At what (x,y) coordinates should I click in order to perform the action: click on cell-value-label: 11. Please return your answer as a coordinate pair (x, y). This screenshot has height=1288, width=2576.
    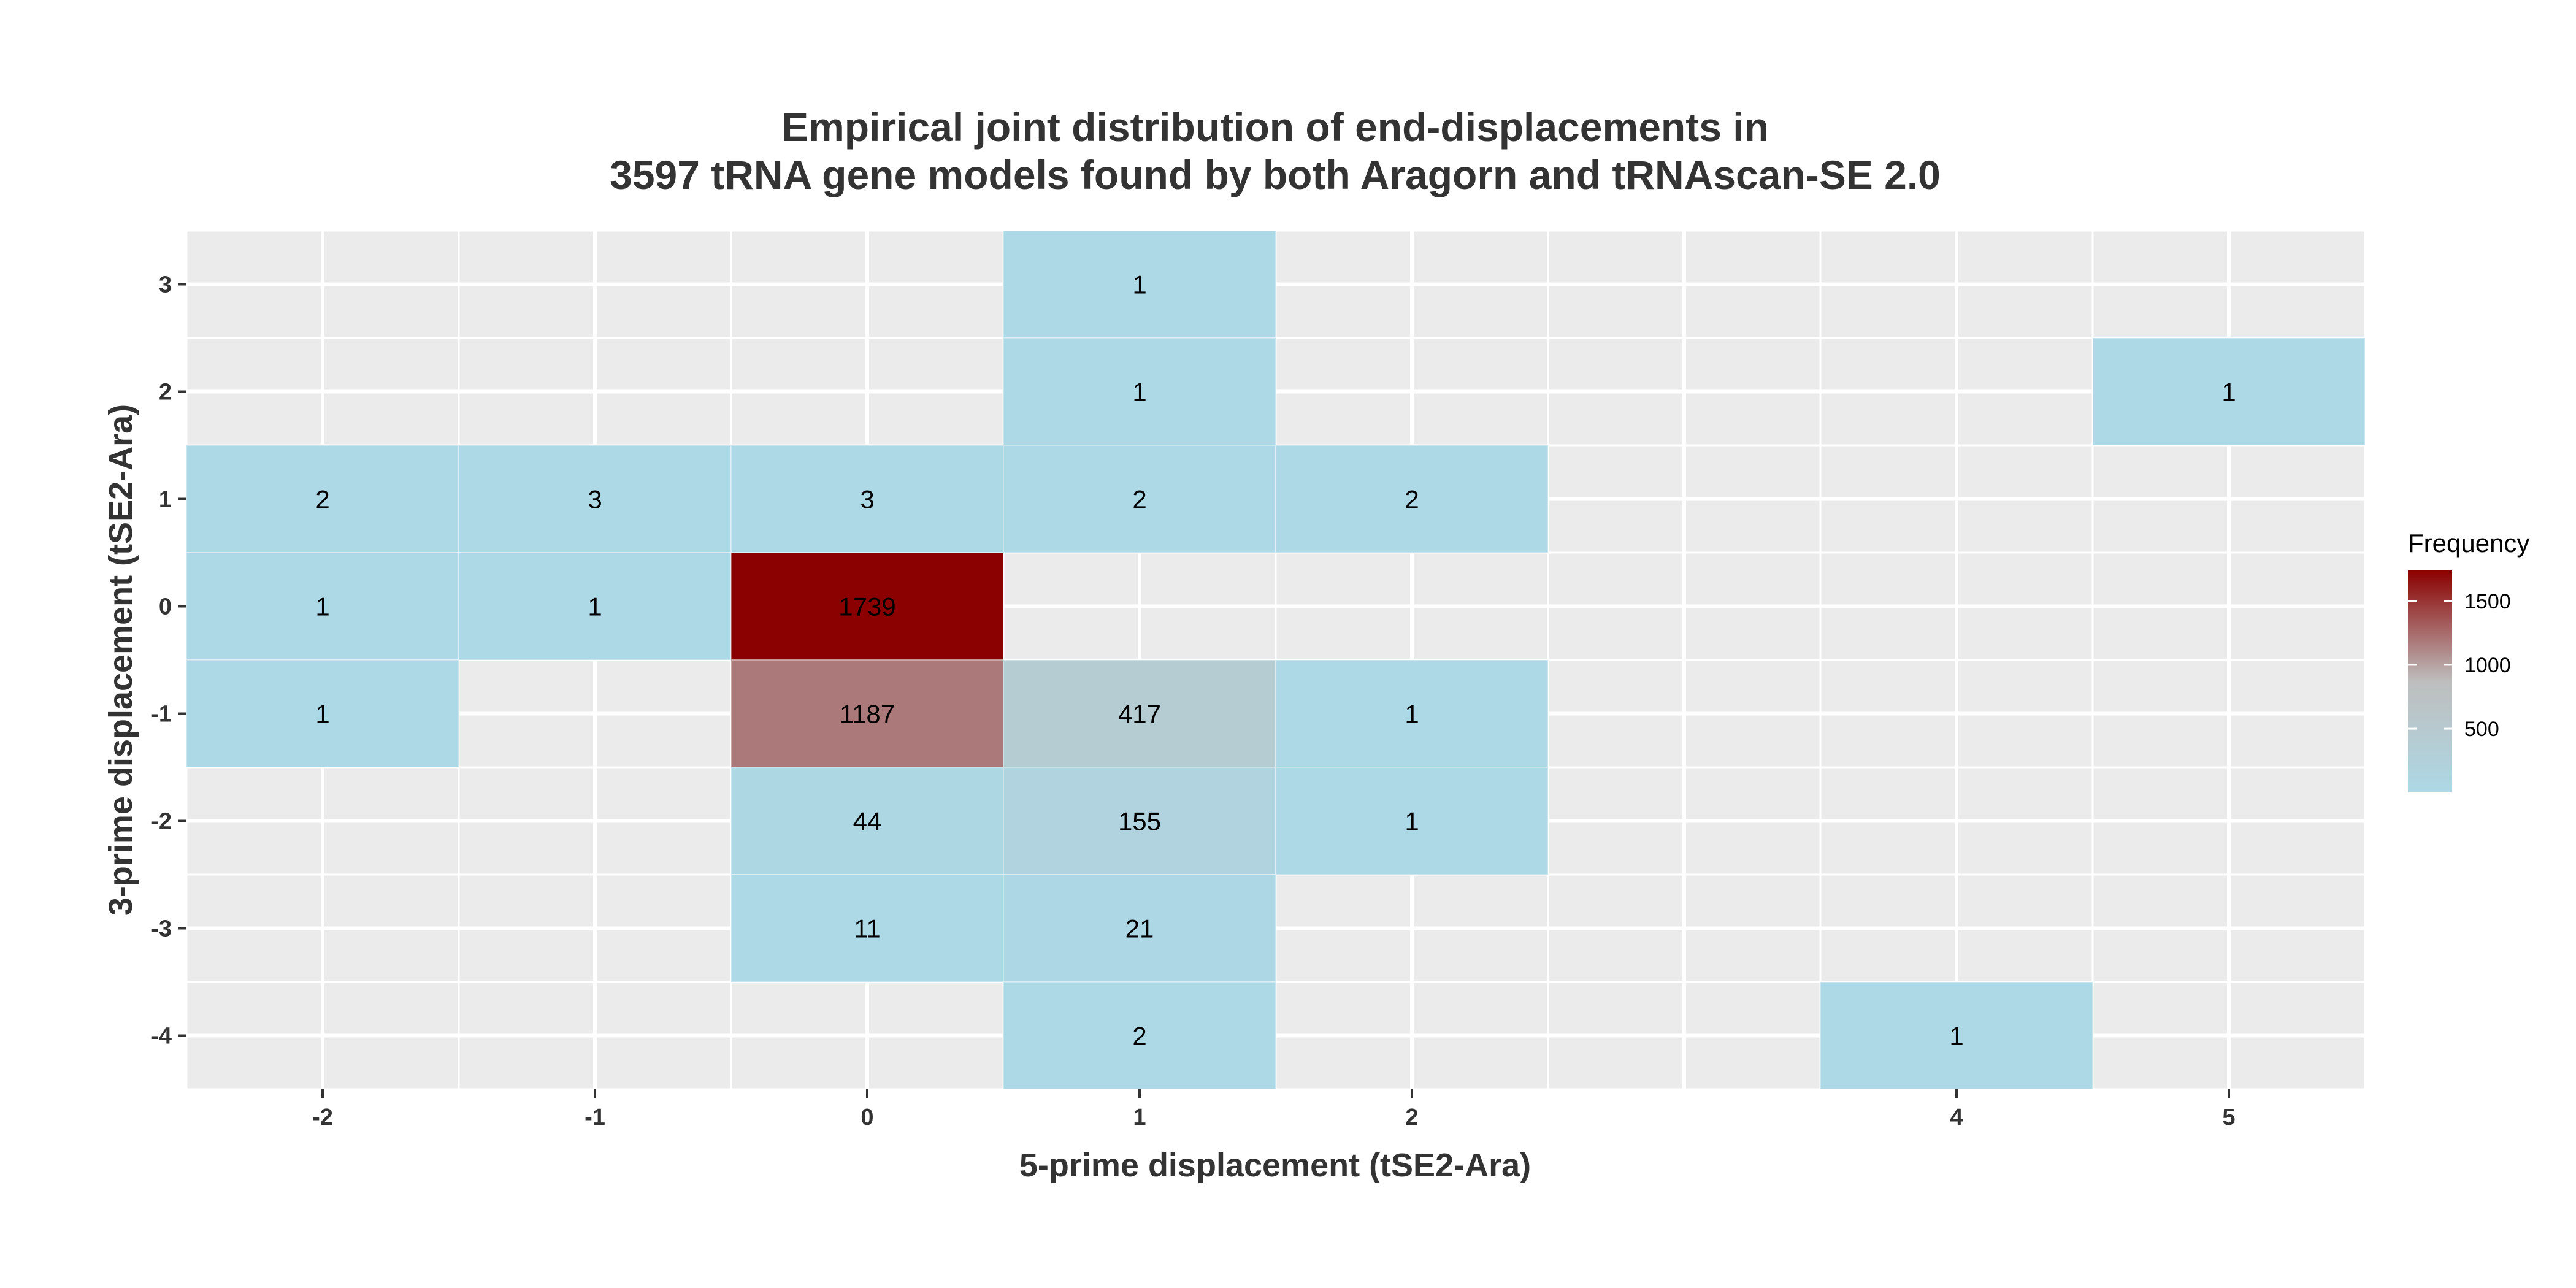
    Looking at the image, I should click on (867, 928).